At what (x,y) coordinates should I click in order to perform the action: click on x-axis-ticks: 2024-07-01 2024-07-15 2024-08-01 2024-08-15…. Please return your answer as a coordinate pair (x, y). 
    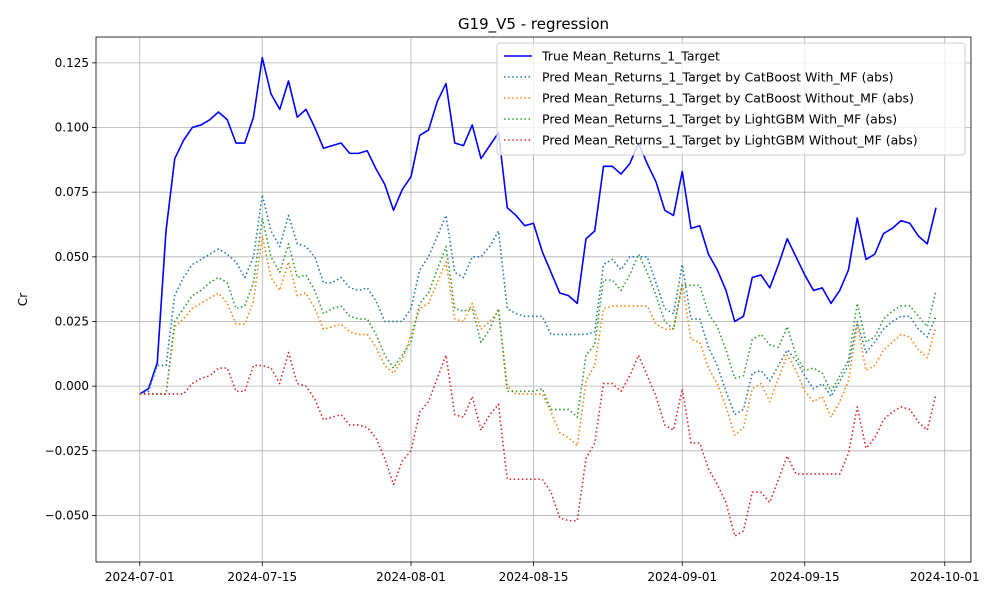
    Looking at the image, I should click on (542, 573).